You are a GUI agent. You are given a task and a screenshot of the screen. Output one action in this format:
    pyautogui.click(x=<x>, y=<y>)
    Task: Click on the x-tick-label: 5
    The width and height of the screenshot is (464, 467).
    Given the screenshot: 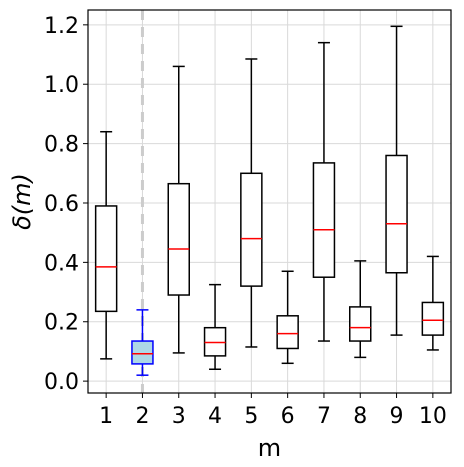 What is the action you would take?
    pyautogui.click(x=251, y=416)
    